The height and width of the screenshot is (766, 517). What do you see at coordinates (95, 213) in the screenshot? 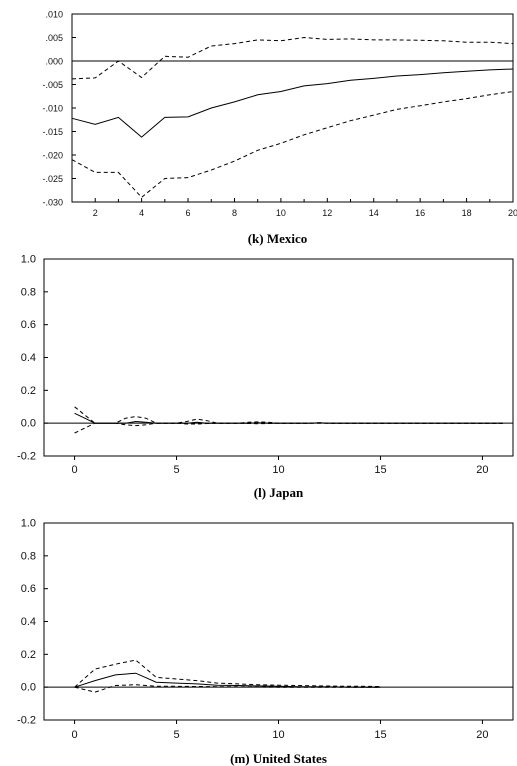
I see `x-tick-label: 2` at bounding box center [95, 213].